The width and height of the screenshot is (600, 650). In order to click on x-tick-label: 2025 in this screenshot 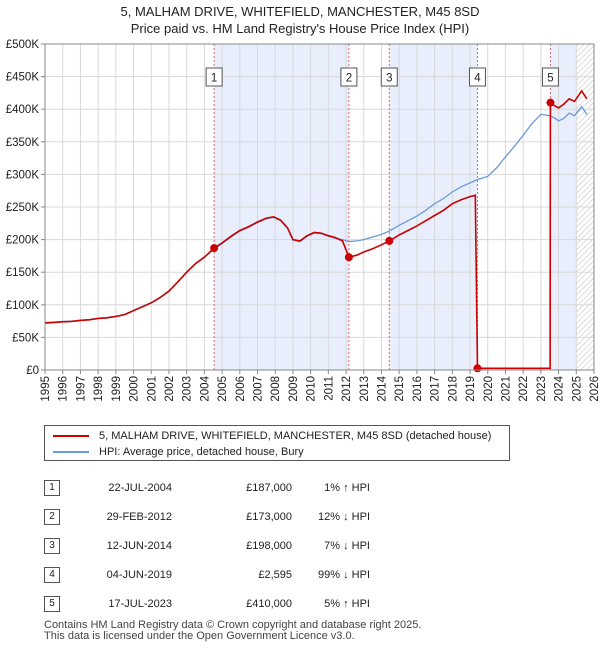, I will do `click(577, 389)`.